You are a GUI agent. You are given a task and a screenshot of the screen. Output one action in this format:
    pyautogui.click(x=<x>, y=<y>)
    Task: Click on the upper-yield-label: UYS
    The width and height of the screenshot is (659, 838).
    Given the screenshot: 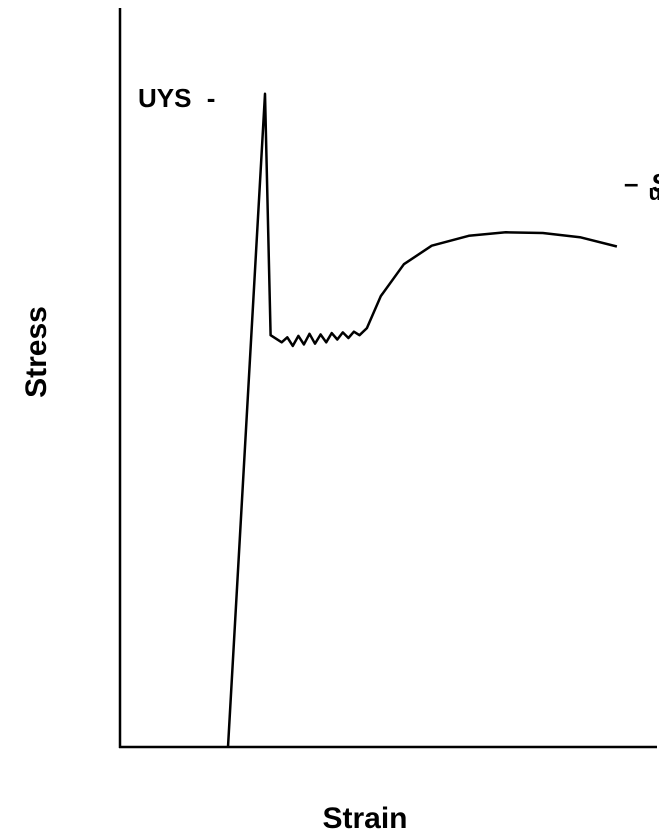 What is the action you would take?
    pyautogui.click(x=164, y=98)
    